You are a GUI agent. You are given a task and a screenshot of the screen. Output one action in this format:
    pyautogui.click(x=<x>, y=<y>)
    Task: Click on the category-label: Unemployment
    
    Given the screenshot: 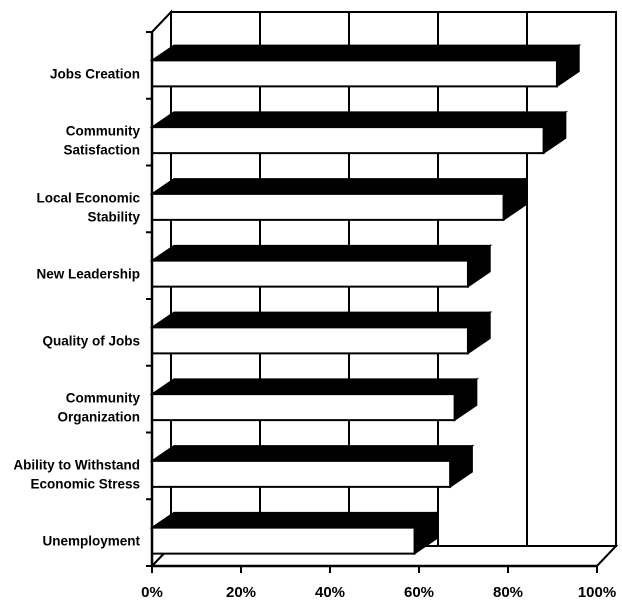 What is the action you would take?
    pyautogui.click(x=91, y=541)
    